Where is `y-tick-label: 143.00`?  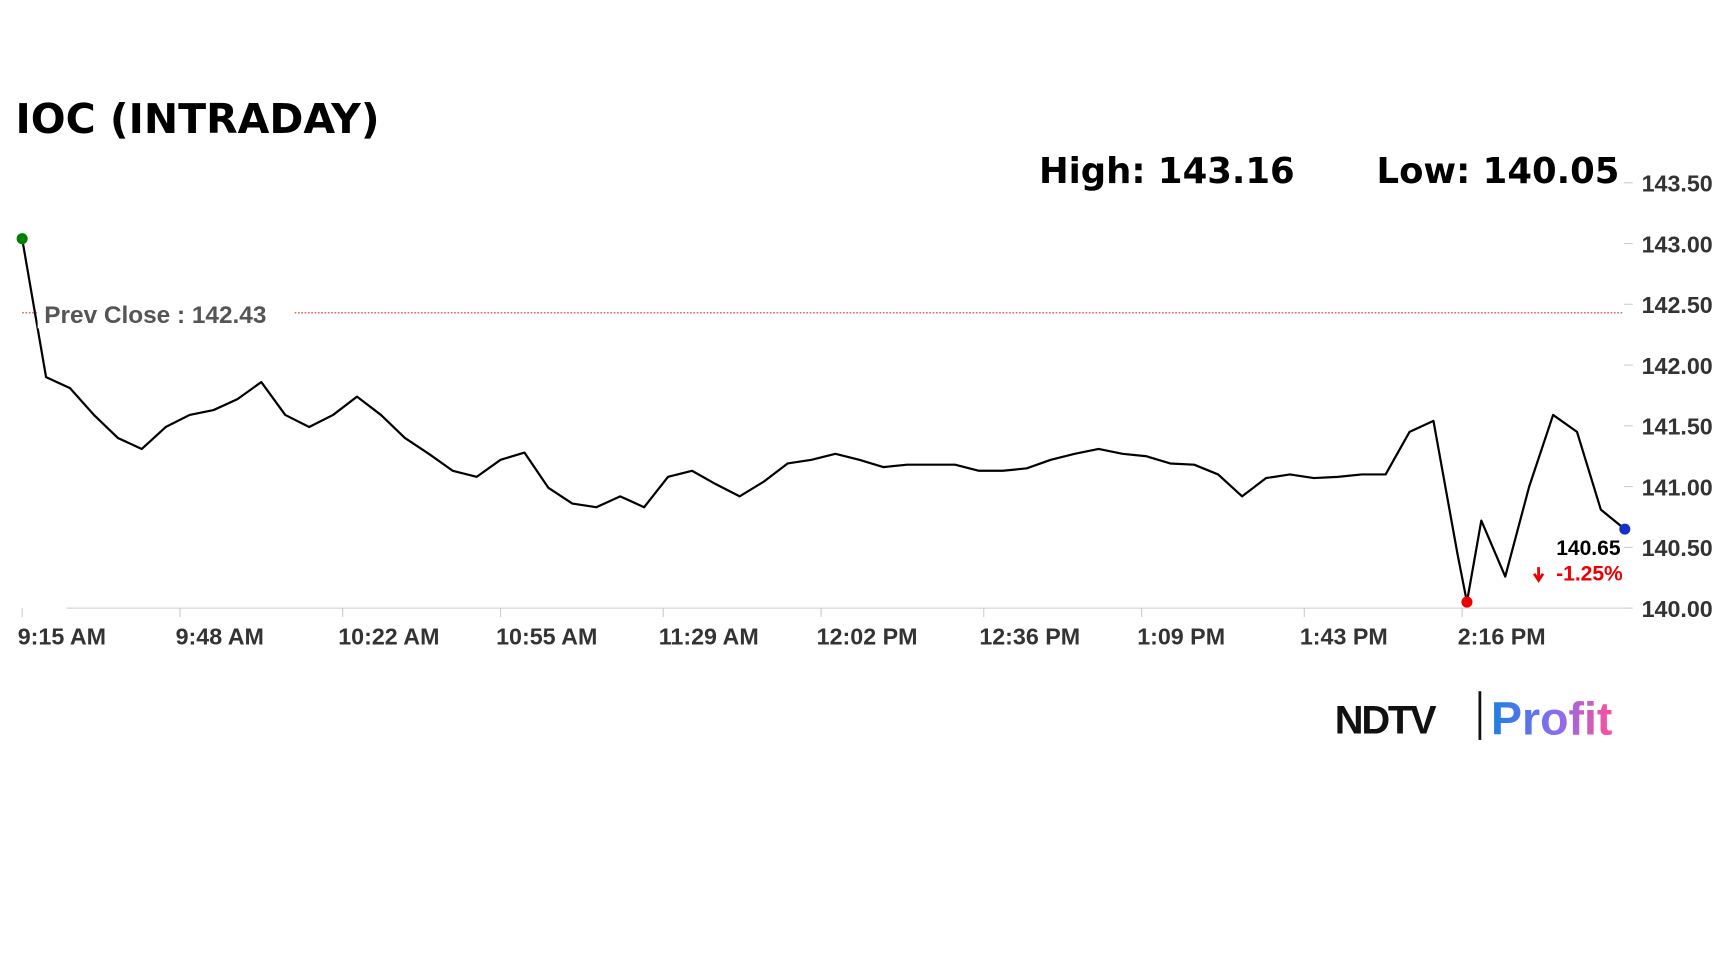
y-tick-label: 143.00 is located at coordinates (1677, 244).